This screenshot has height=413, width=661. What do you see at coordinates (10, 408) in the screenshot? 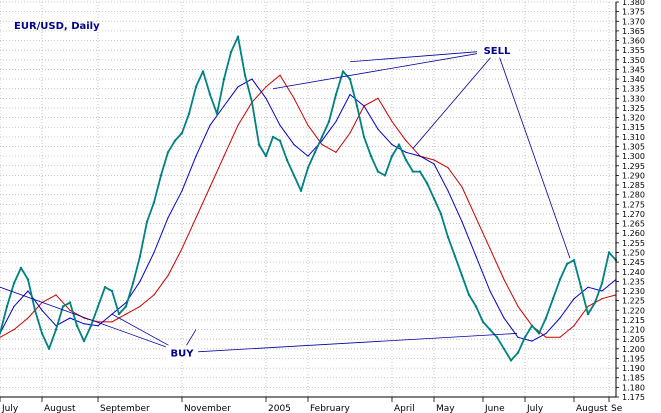
I see `x-tick-label: July` at bounding box center [10, 408].